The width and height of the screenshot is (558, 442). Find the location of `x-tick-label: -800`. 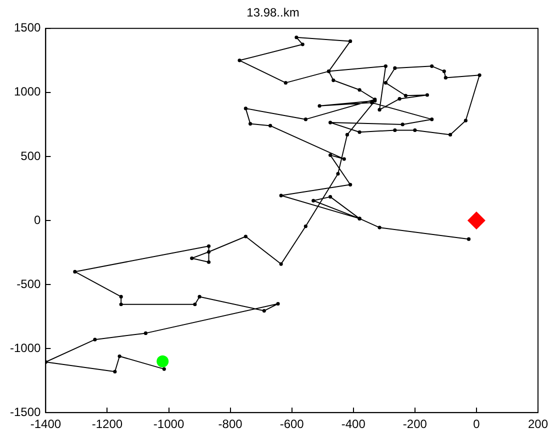

x-tick-label: -800 is located at coordinates (230, 424).